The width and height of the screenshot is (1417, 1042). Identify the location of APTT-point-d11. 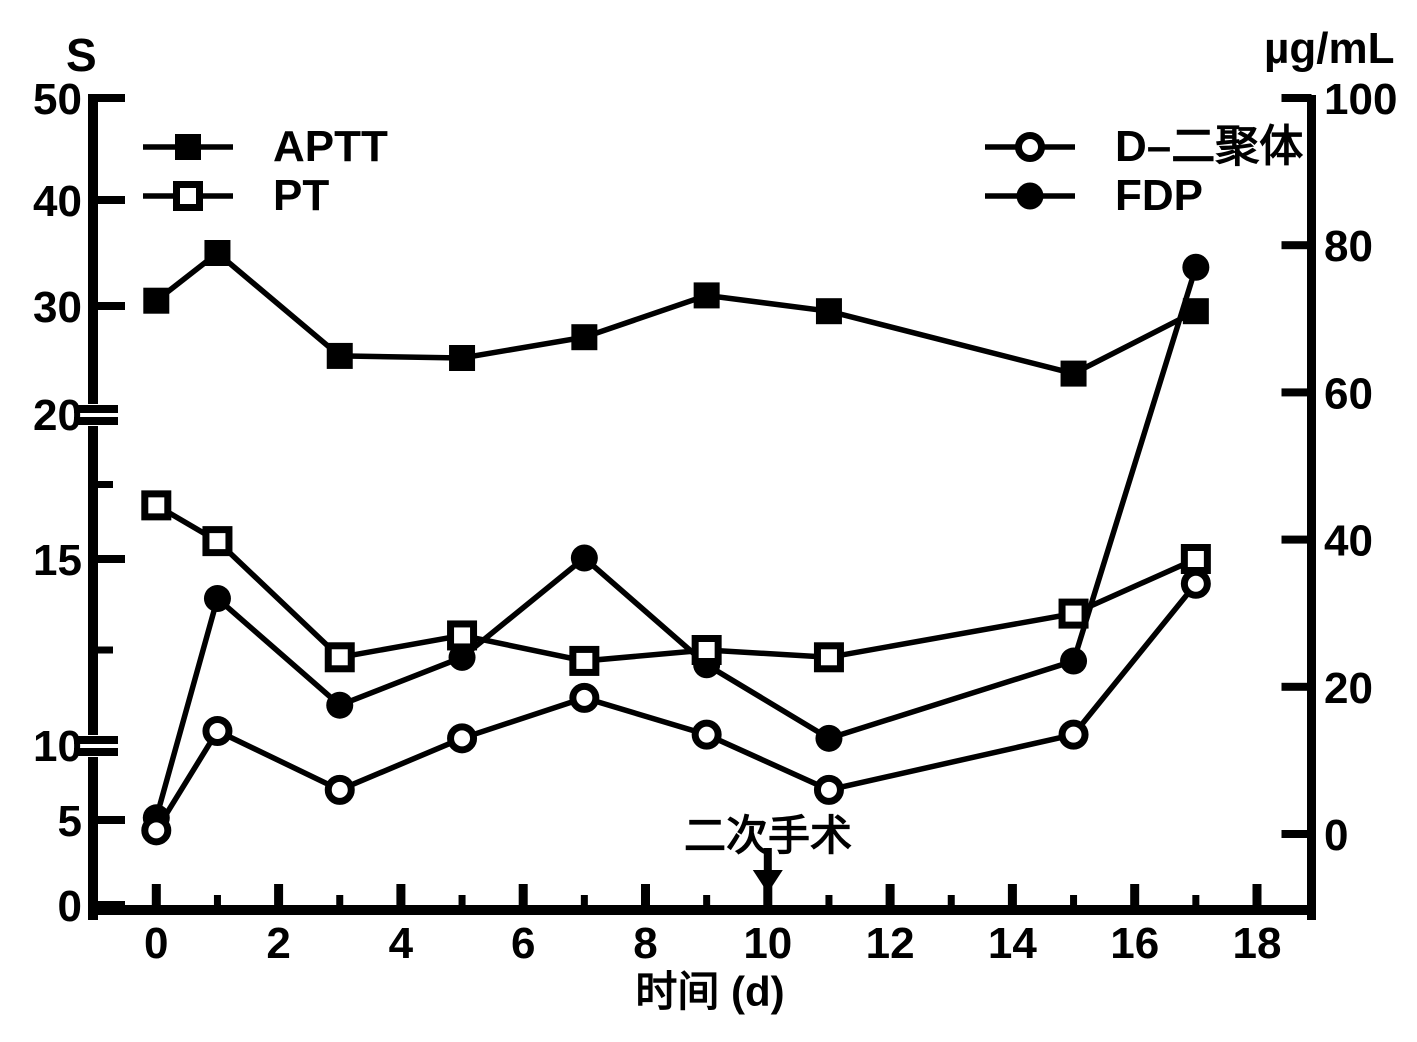
(828, 311).